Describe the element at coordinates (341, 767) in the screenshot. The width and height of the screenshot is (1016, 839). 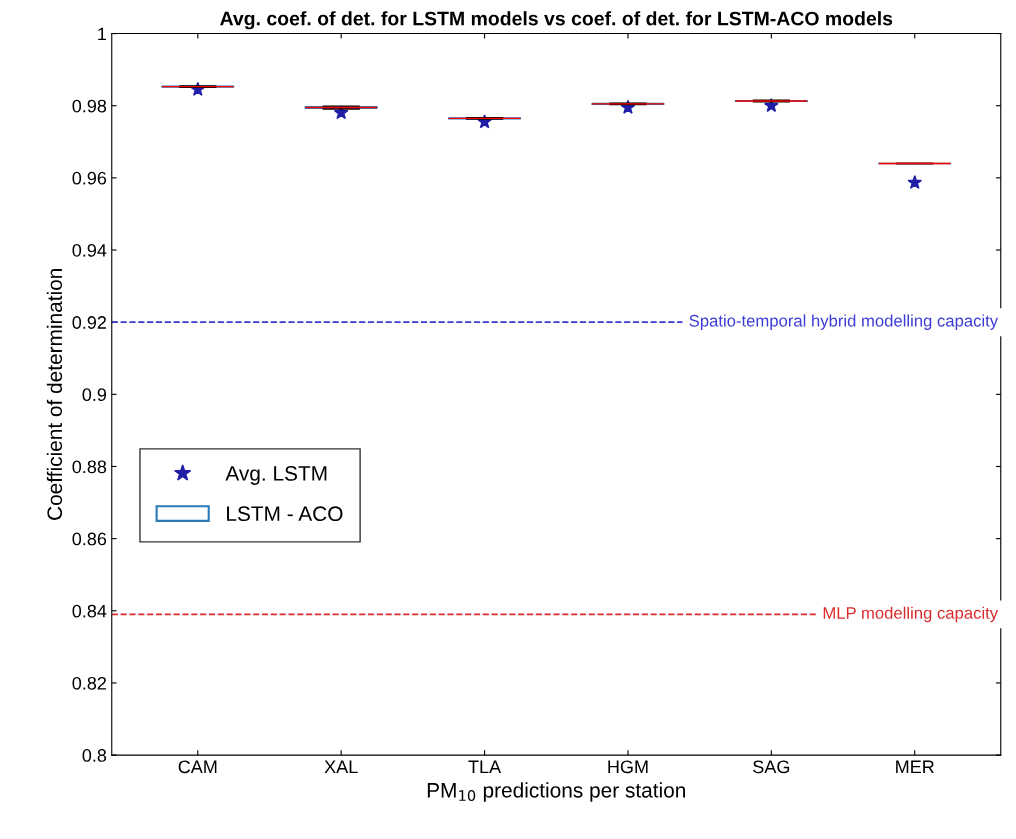
I see `x-tick-label: XAL` at that location.